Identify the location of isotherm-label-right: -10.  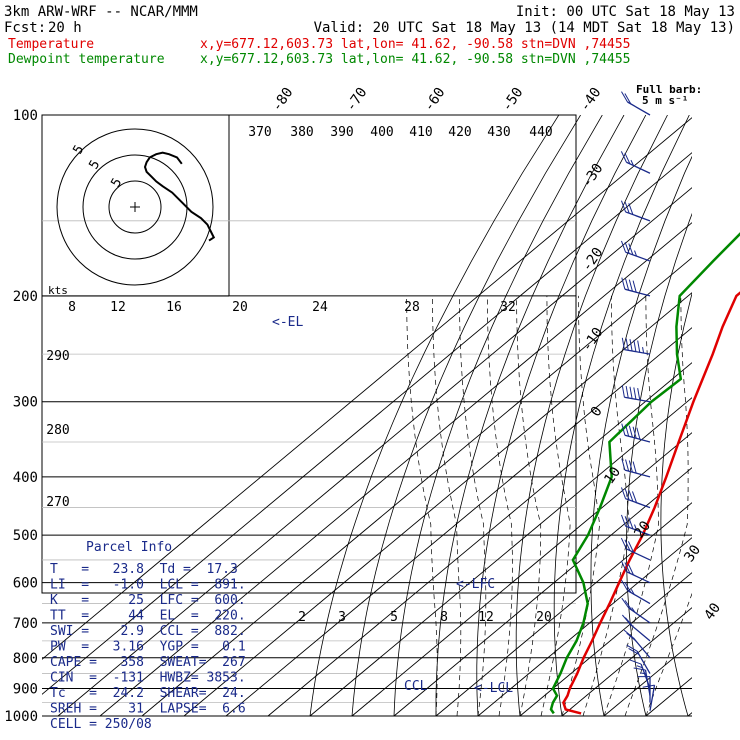
(593, 340).